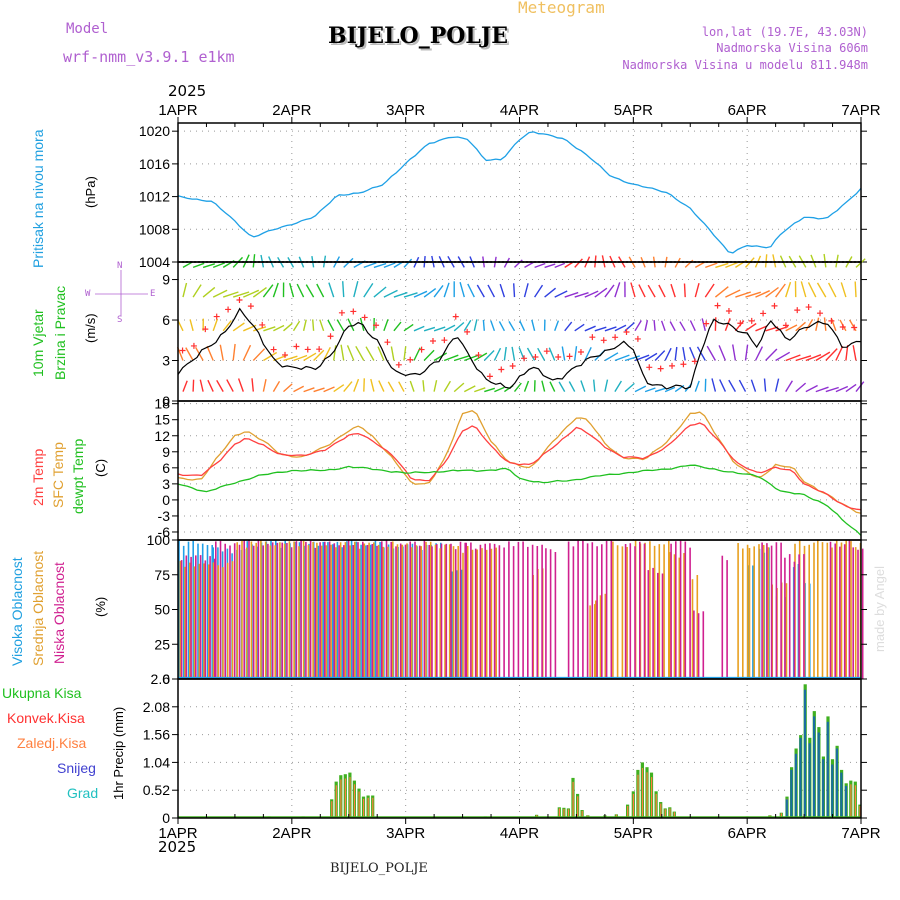  Describe the element at coordinates (418, 36) in the screenshot. I see `station-title: BIJELO_POLJE` at that location.